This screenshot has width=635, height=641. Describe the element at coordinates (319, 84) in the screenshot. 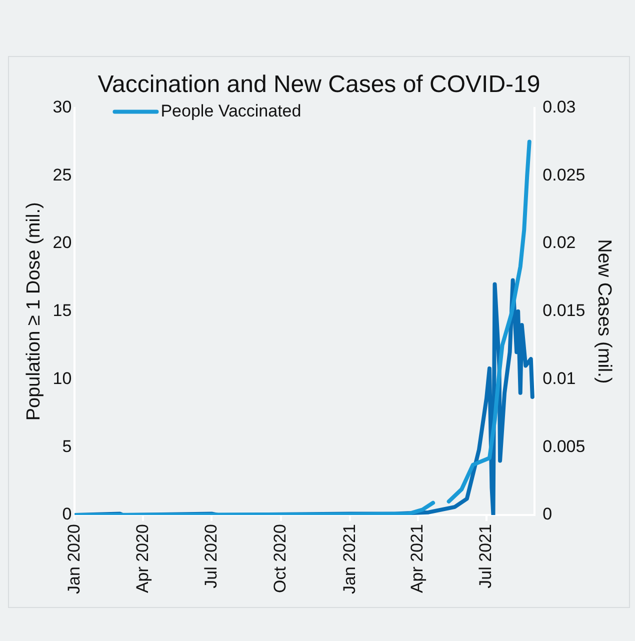

I see `chart-title: Vaccination and New Cases of COVID-19` at that location.